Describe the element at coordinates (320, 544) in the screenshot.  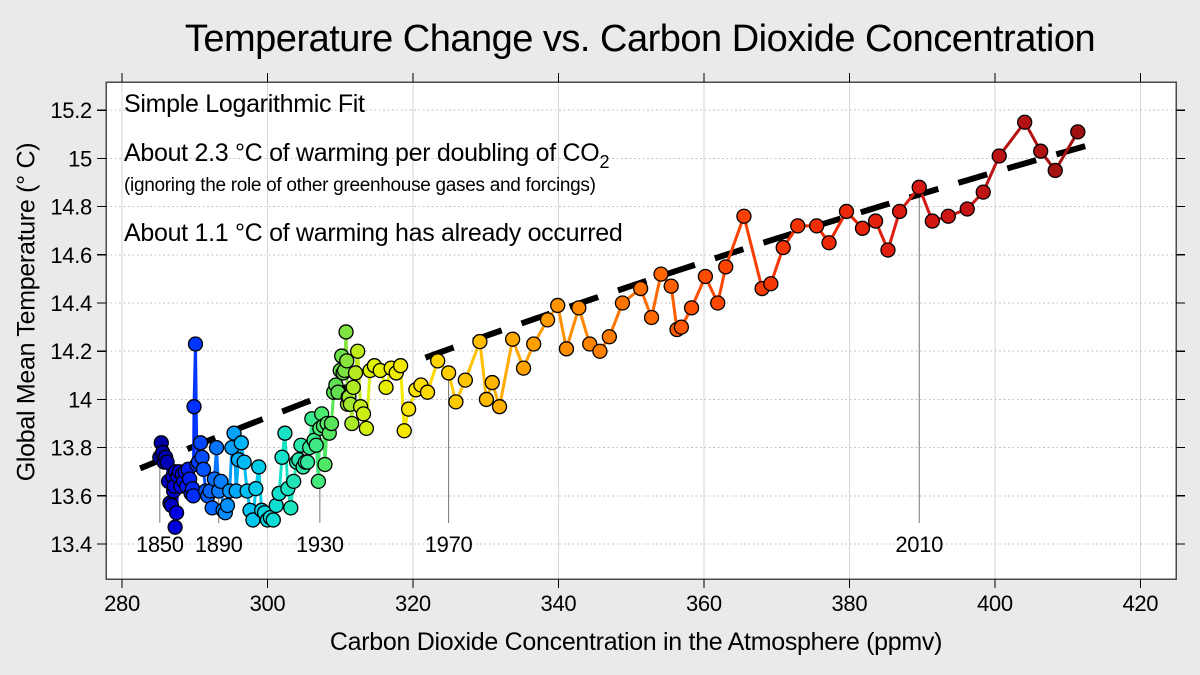
I see `year-marker-label: 1930` at that location.